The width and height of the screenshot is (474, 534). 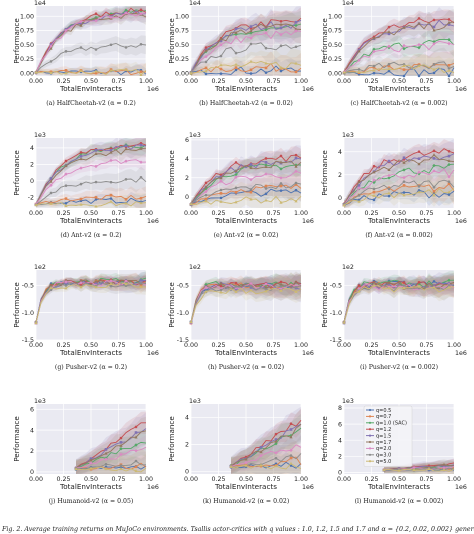 I want to click on panel-caption: (b) HalfCheetah-v2 (α = 0.02), so click(x=246, y=103).